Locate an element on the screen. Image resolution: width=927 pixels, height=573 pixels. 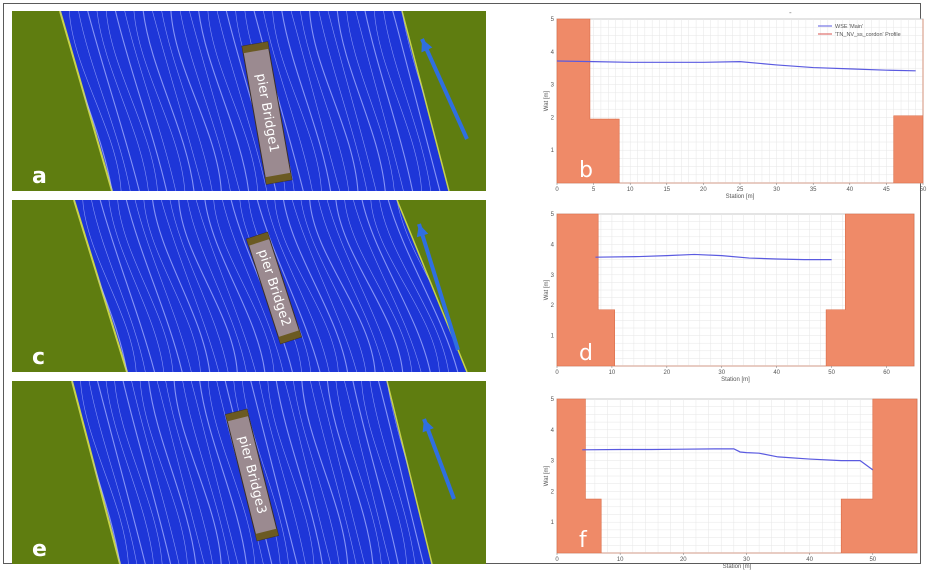
x-tick-label: 5 is located at coordinates (594, 190).